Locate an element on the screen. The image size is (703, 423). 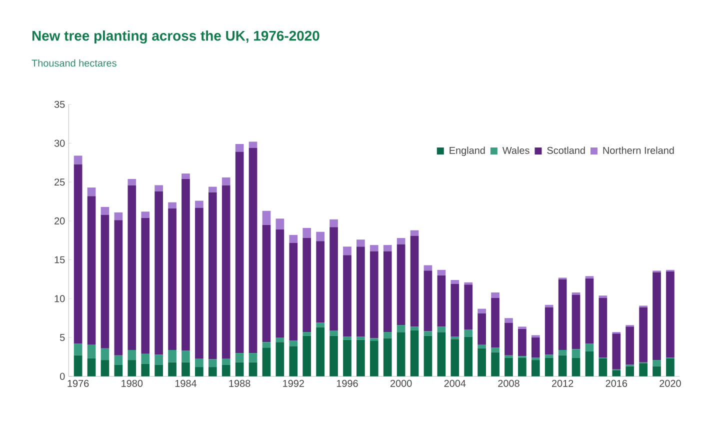
y-tick-label: 25 is located at coordinates (59, 182).